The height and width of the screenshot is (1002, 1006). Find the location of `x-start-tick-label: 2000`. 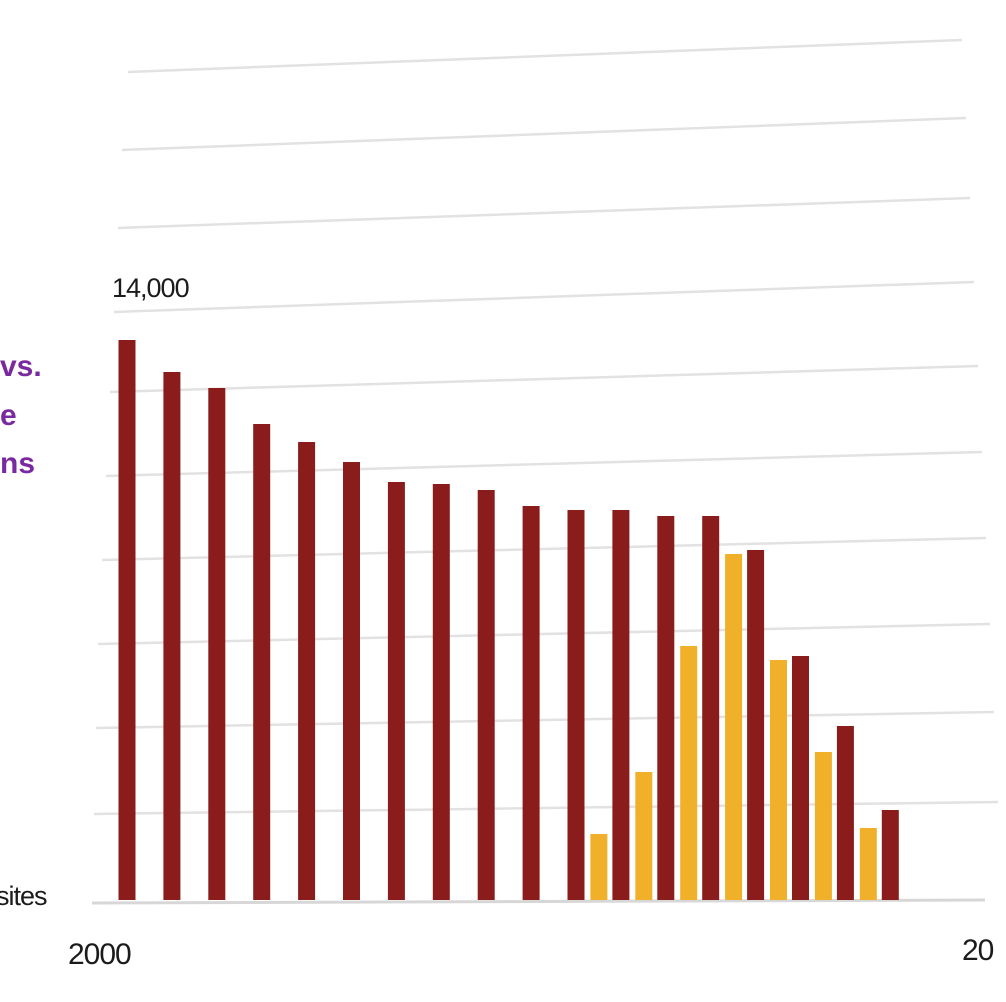

x-start-tick-label: 2000 is located at coordinates (99, 954).